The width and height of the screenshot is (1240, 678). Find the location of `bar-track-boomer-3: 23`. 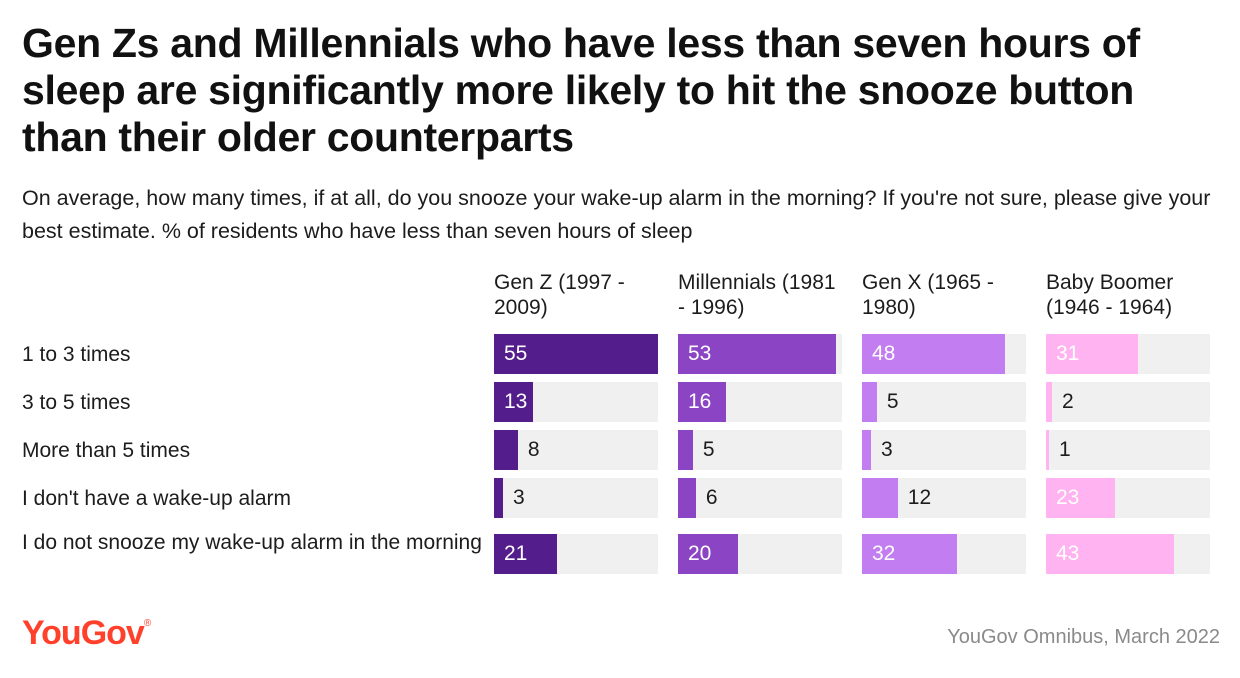

bar-track-boomer-3: 23 is located at coordinates (1128, 498).